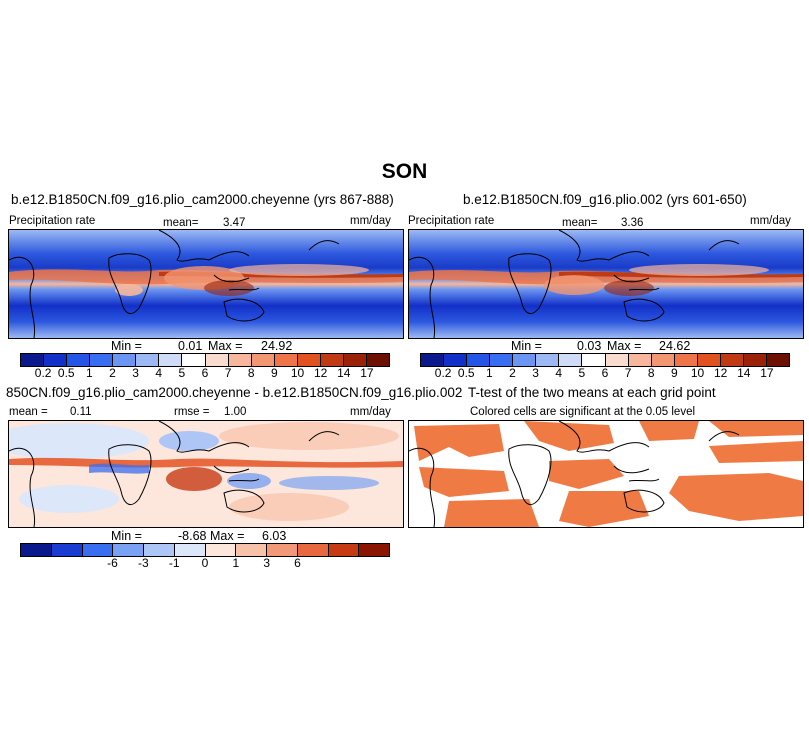  Describe the element at coordinates (628, 373) in the screenshot. I see `colorbar-precip-label: 7` at that location.